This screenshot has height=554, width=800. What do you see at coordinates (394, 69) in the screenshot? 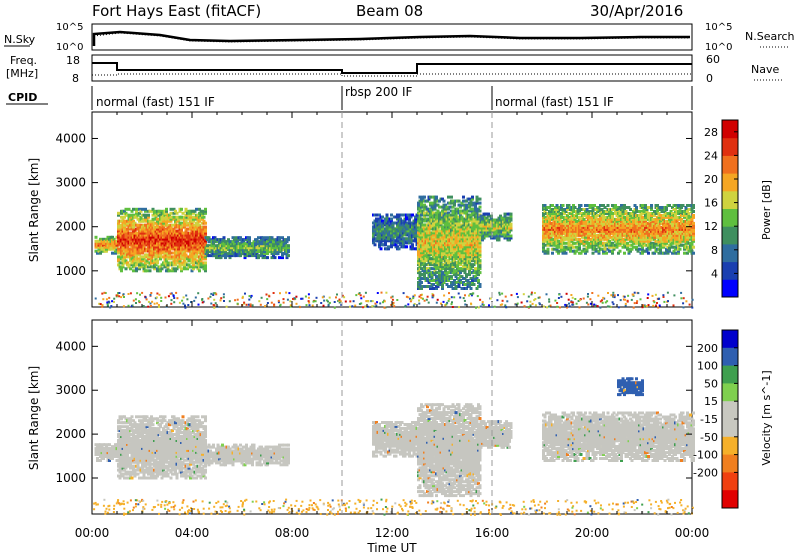
I see `freq-panel: Freq. [MHz] 18 8 60 0 Nave` at bounding box center [394, 69].